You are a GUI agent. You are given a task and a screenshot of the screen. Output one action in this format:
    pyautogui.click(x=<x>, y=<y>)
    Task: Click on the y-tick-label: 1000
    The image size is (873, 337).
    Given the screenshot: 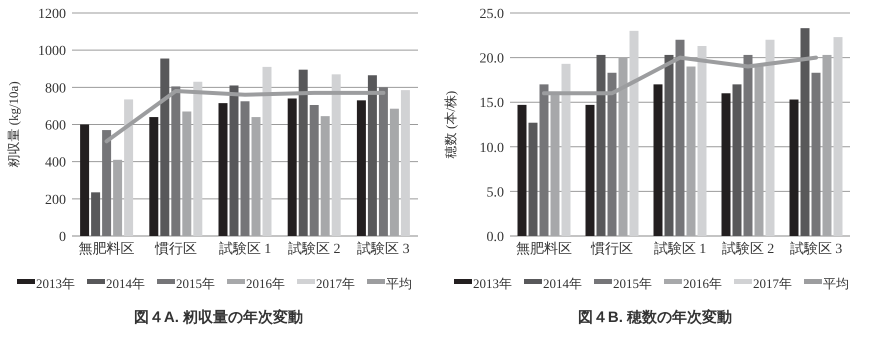 What is the action you would take?
    pyautogui.click(x=52, y=52)
    